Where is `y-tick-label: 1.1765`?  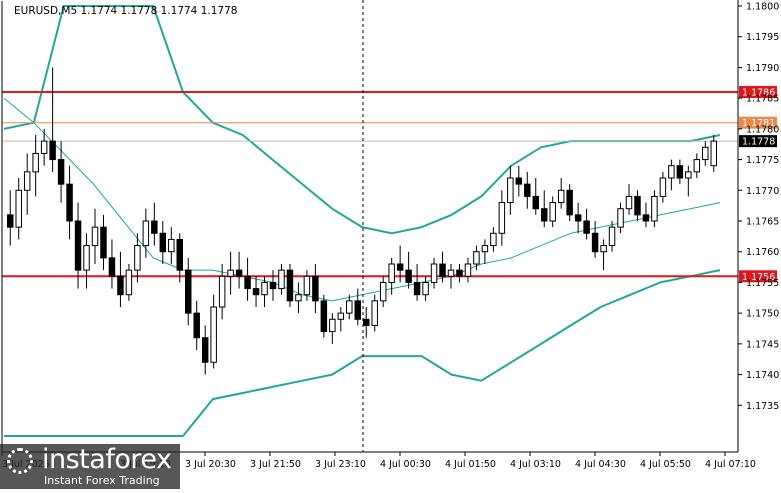 y-tick-label: 1.1765 is located at coordinates (762, 222).